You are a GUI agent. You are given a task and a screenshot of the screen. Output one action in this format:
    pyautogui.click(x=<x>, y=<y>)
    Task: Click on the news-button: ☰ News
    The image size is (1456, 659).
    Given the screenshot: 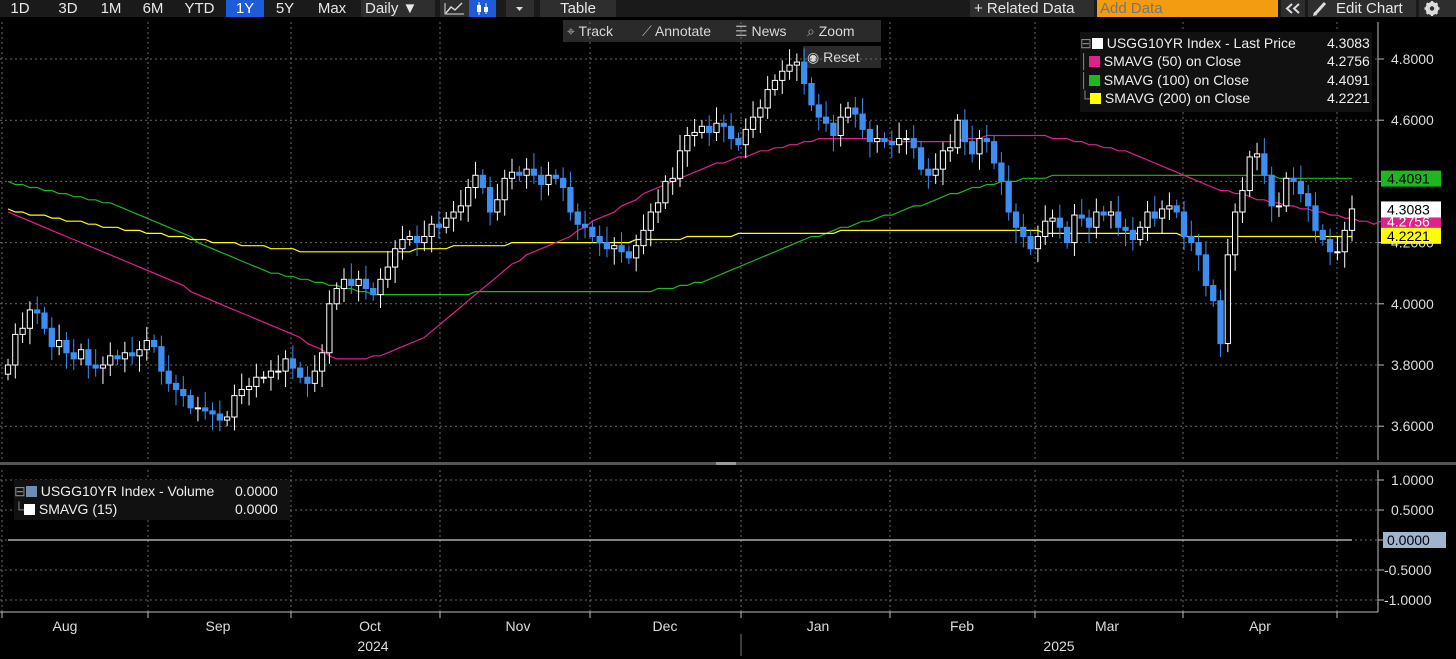 What is the action you would take?
    pyautogui.click(x=767, y=31)
    